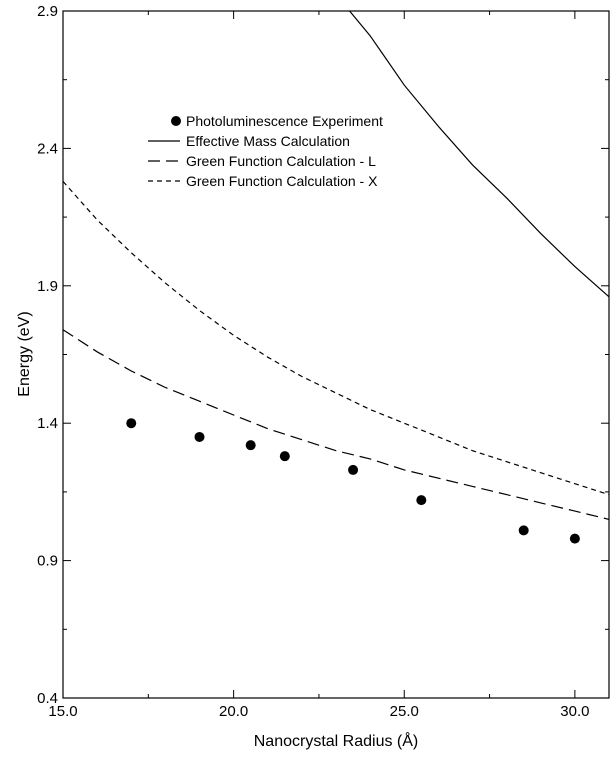 The height and width of the screenshot is (758, 615). Describe the element at coordinates (281, 161) in the screenshot. I see `legend-label-green-l: Green Function Calculation - L` at that location.